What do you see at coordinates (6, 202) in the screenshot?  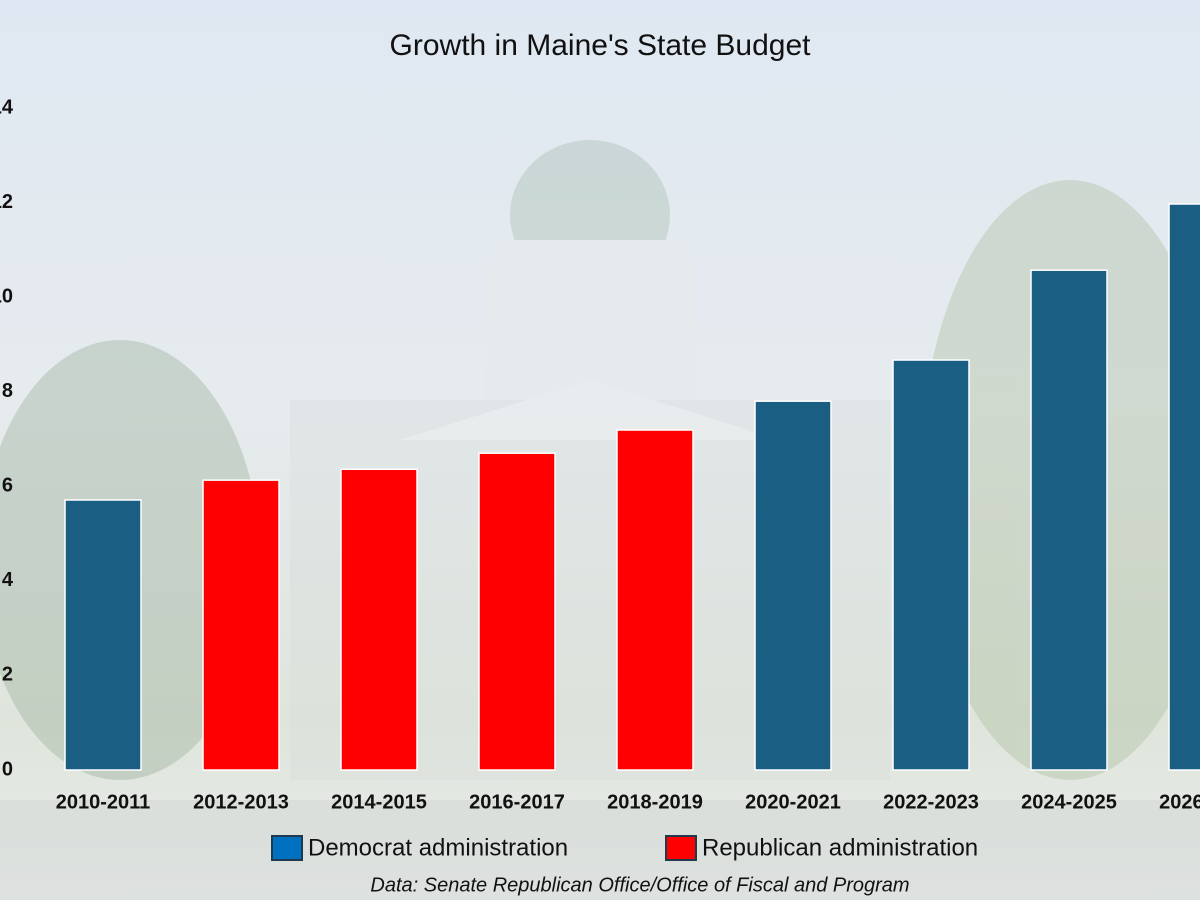 I see `y-tick-label: 12` at bounding box center [6, 202].